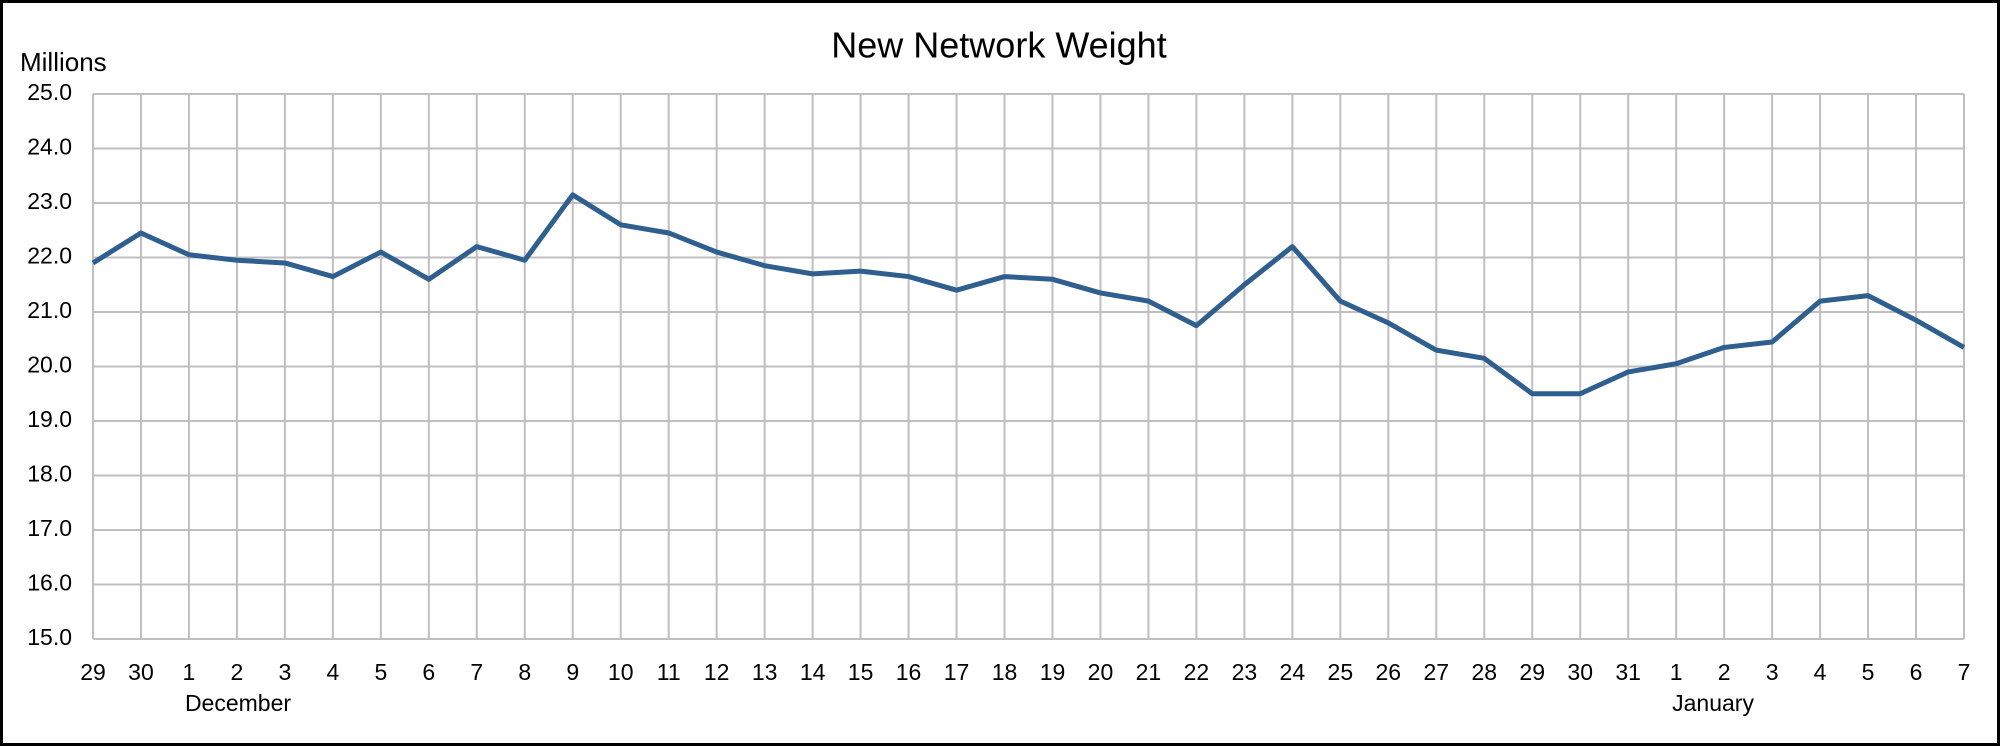  I want to click on x-tick-label: 9, so click(572, 672).